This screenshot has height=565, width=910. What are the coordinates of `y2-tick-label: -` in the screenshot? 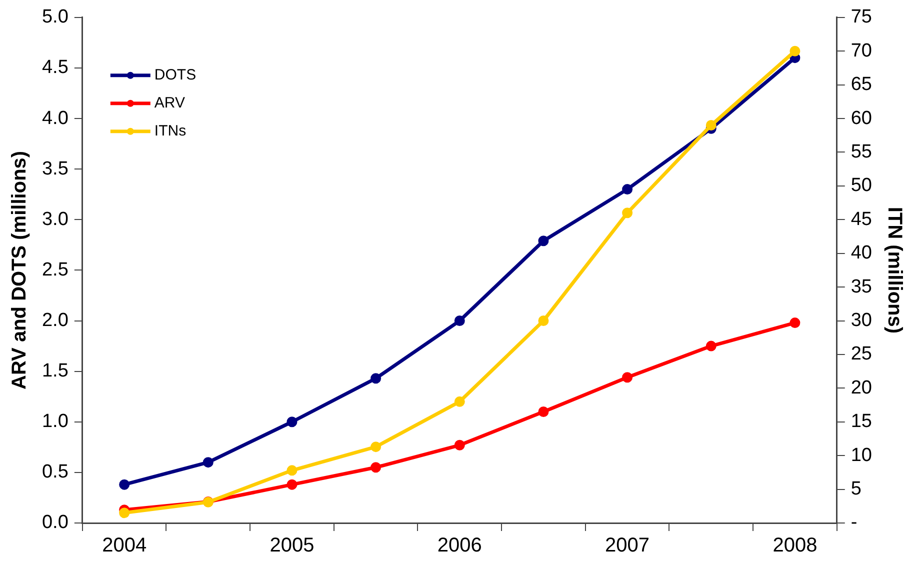 It's located at (854, 523).